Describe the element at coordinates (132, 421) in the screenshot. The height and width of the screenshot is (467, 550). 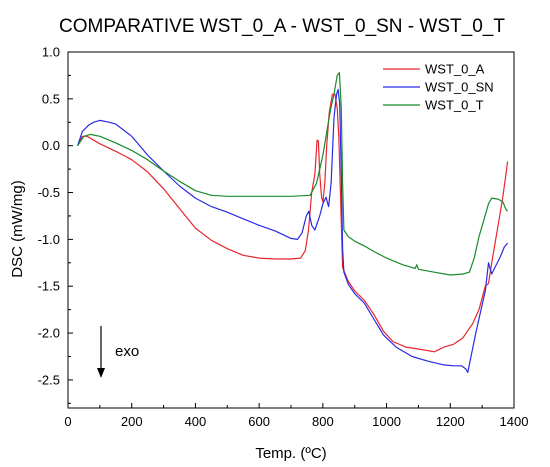
I see `x-tick-label: 200` at that location.